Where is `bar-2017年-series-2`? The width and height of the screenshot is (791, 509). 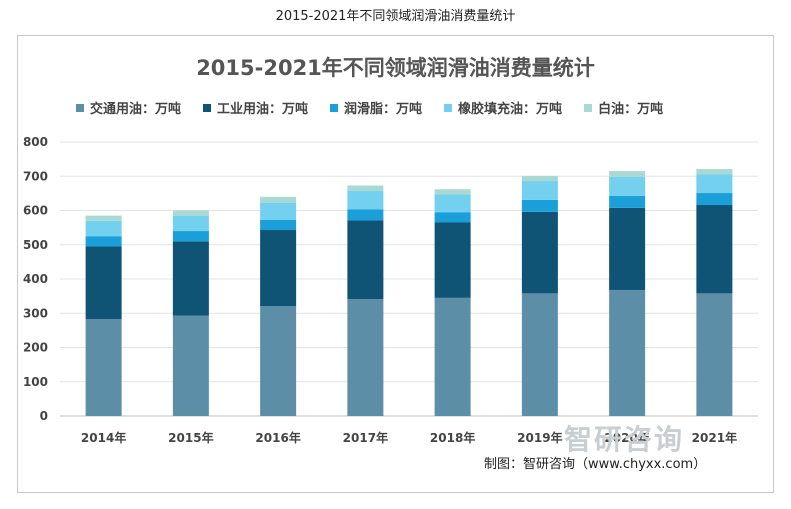 bar-2017年-series-2 is located at coordinates (365, 215).